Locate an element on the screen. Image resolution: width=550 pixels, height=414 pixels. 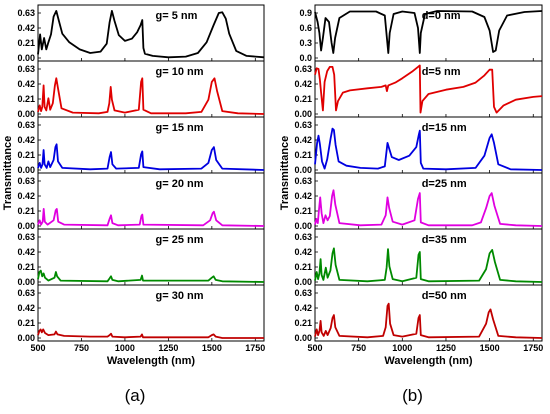
series-name-label: d=25 nm is located at coordinates (444, 184).